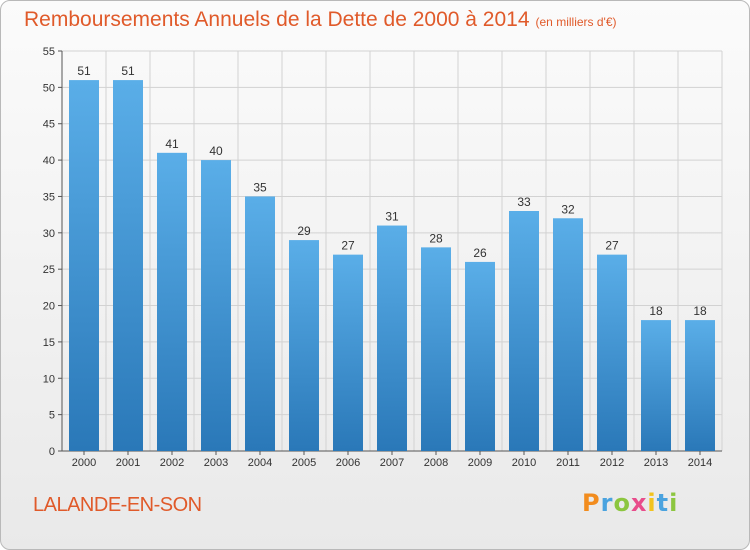 The image size is (750, 550). What do you see at coordinates (612, 463) in the screenshot?
I see `x-tick-label: 2012` at bounding box center [612, 463].